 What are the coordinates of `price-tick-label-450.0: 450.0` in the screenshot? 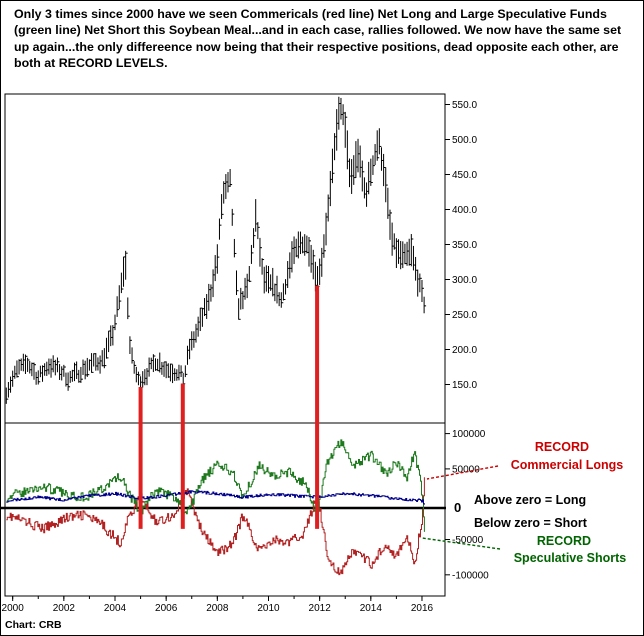 It's located at (464, 175).